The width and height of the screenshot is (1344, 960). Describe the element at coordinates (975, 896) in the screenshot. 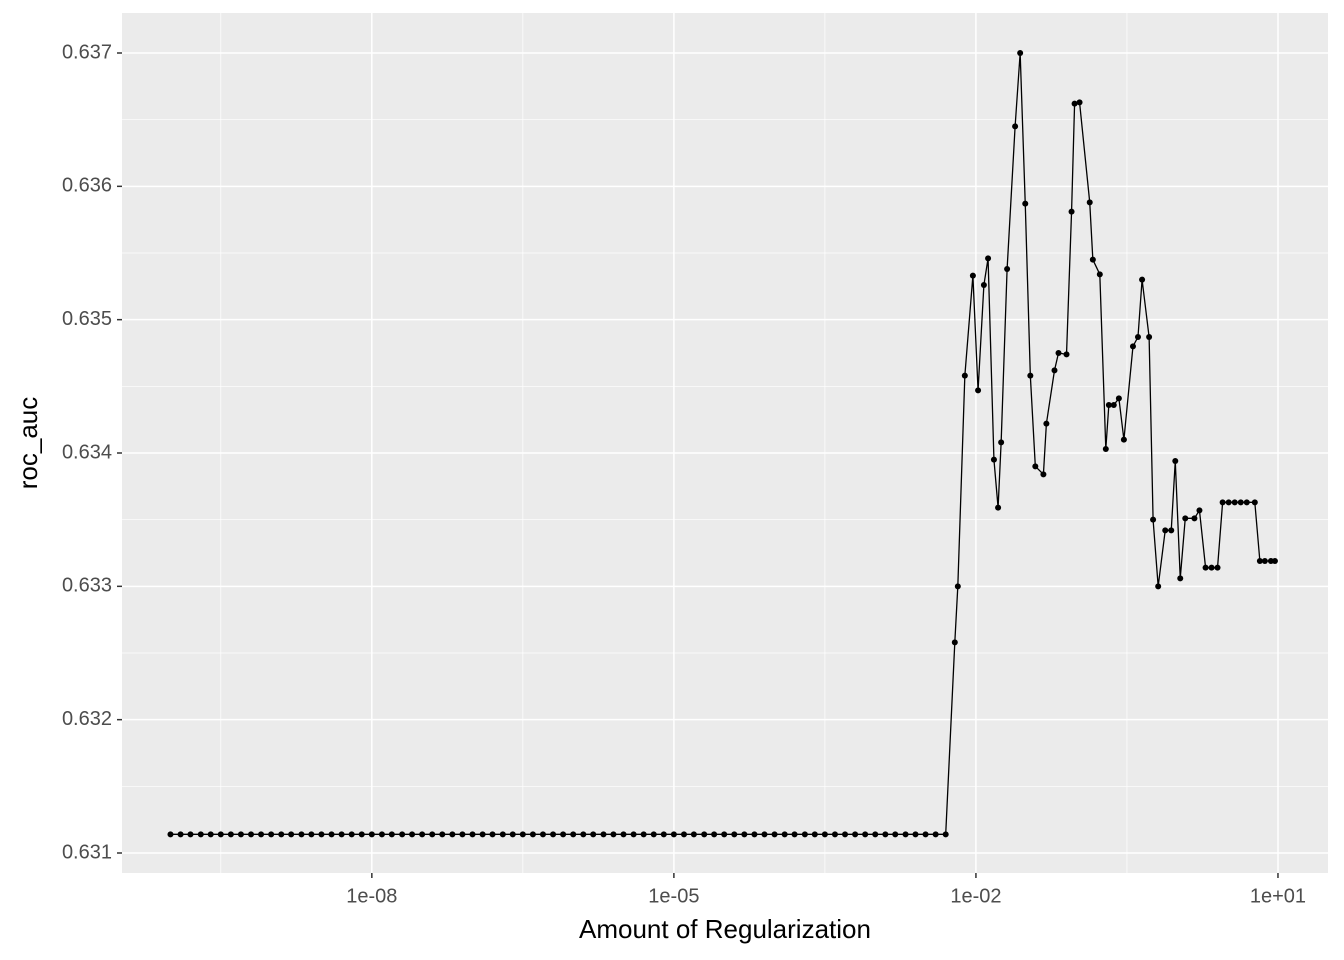

I see `x-tick-label: 1e-02` at that location.